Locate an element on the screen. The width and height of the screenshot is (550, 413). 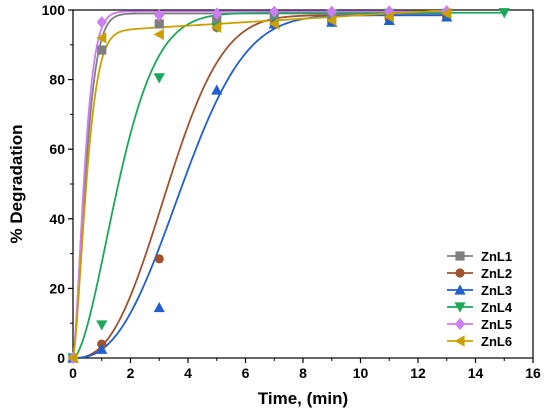
x-tick-label: 14 is located at coordinates (476, 373).